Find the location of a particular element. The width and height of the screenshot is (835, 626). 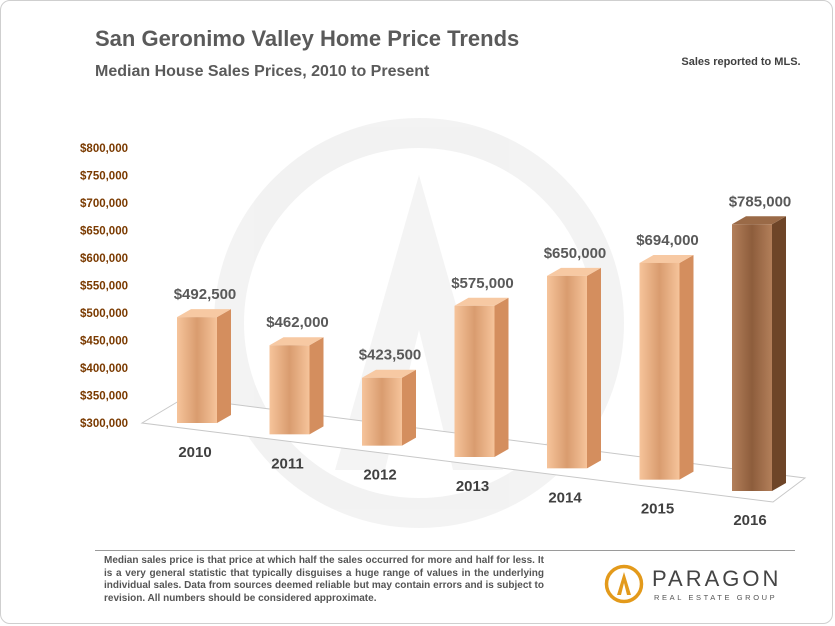

data-label: $575,000 is located at coordinates (482, 283).